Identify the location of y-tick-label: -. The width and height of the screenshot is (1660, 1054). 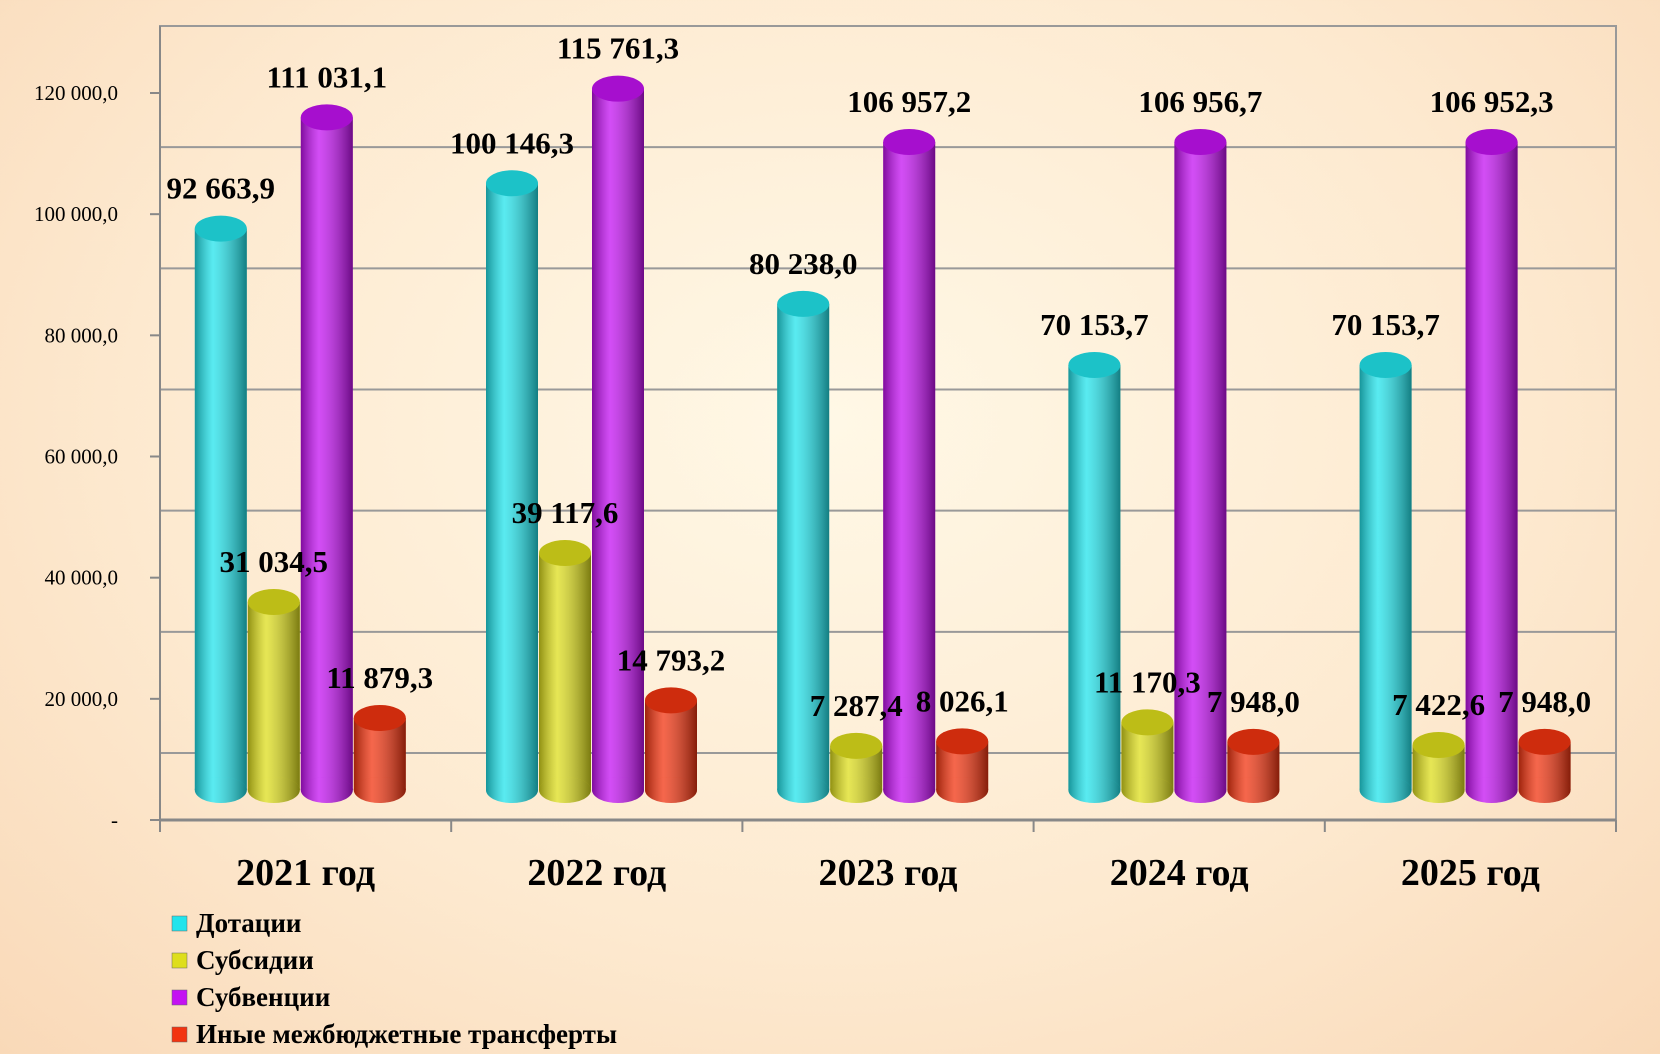
(114, 820).